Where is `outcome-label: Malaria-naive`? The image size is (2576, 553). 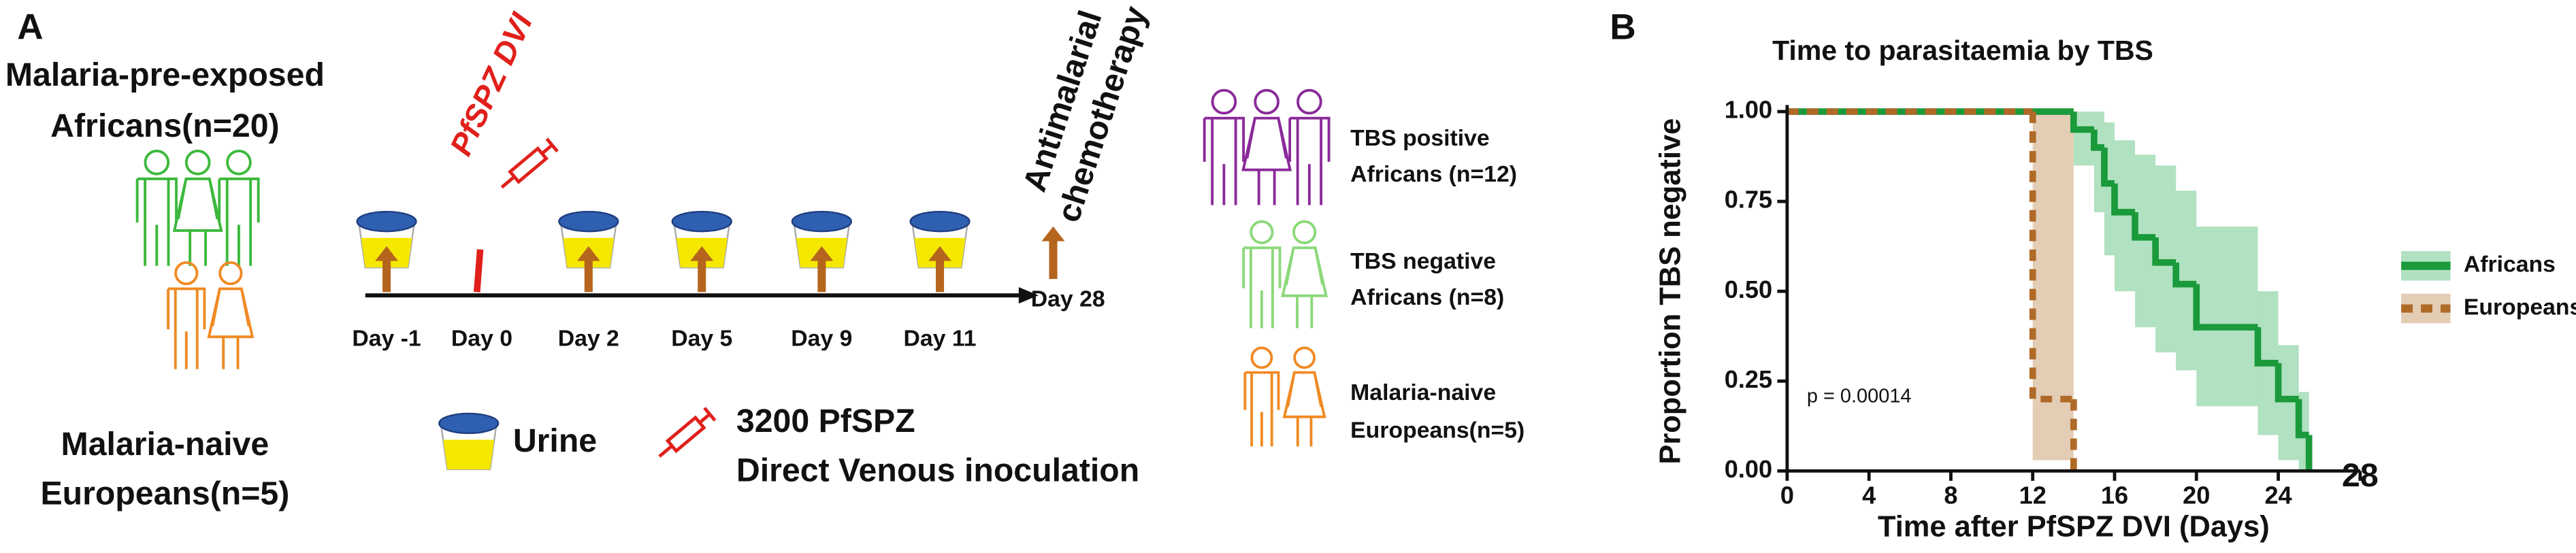
outcome-label: Malaria-naive is located at coordinates (1423, 393).